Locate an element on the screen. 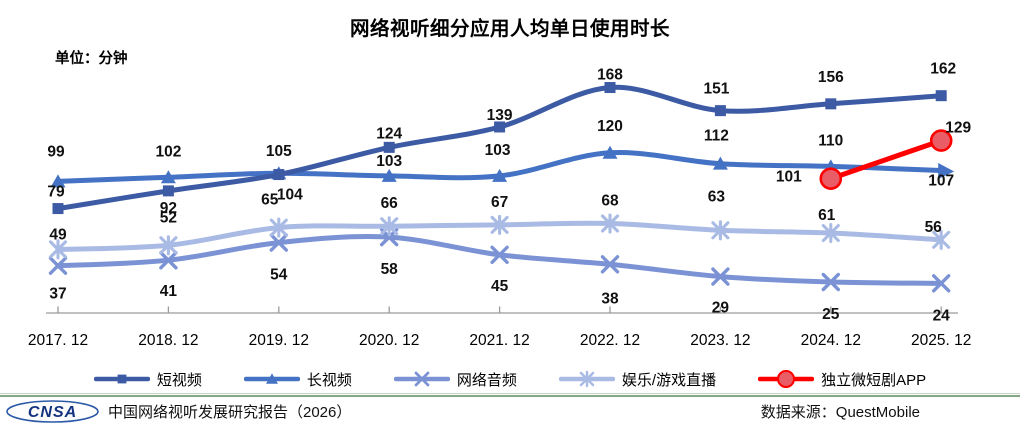 The height and width of the screenshot is (425, 1020). x-axis-label: 2017. 12 is located at coordinates (58, 340).